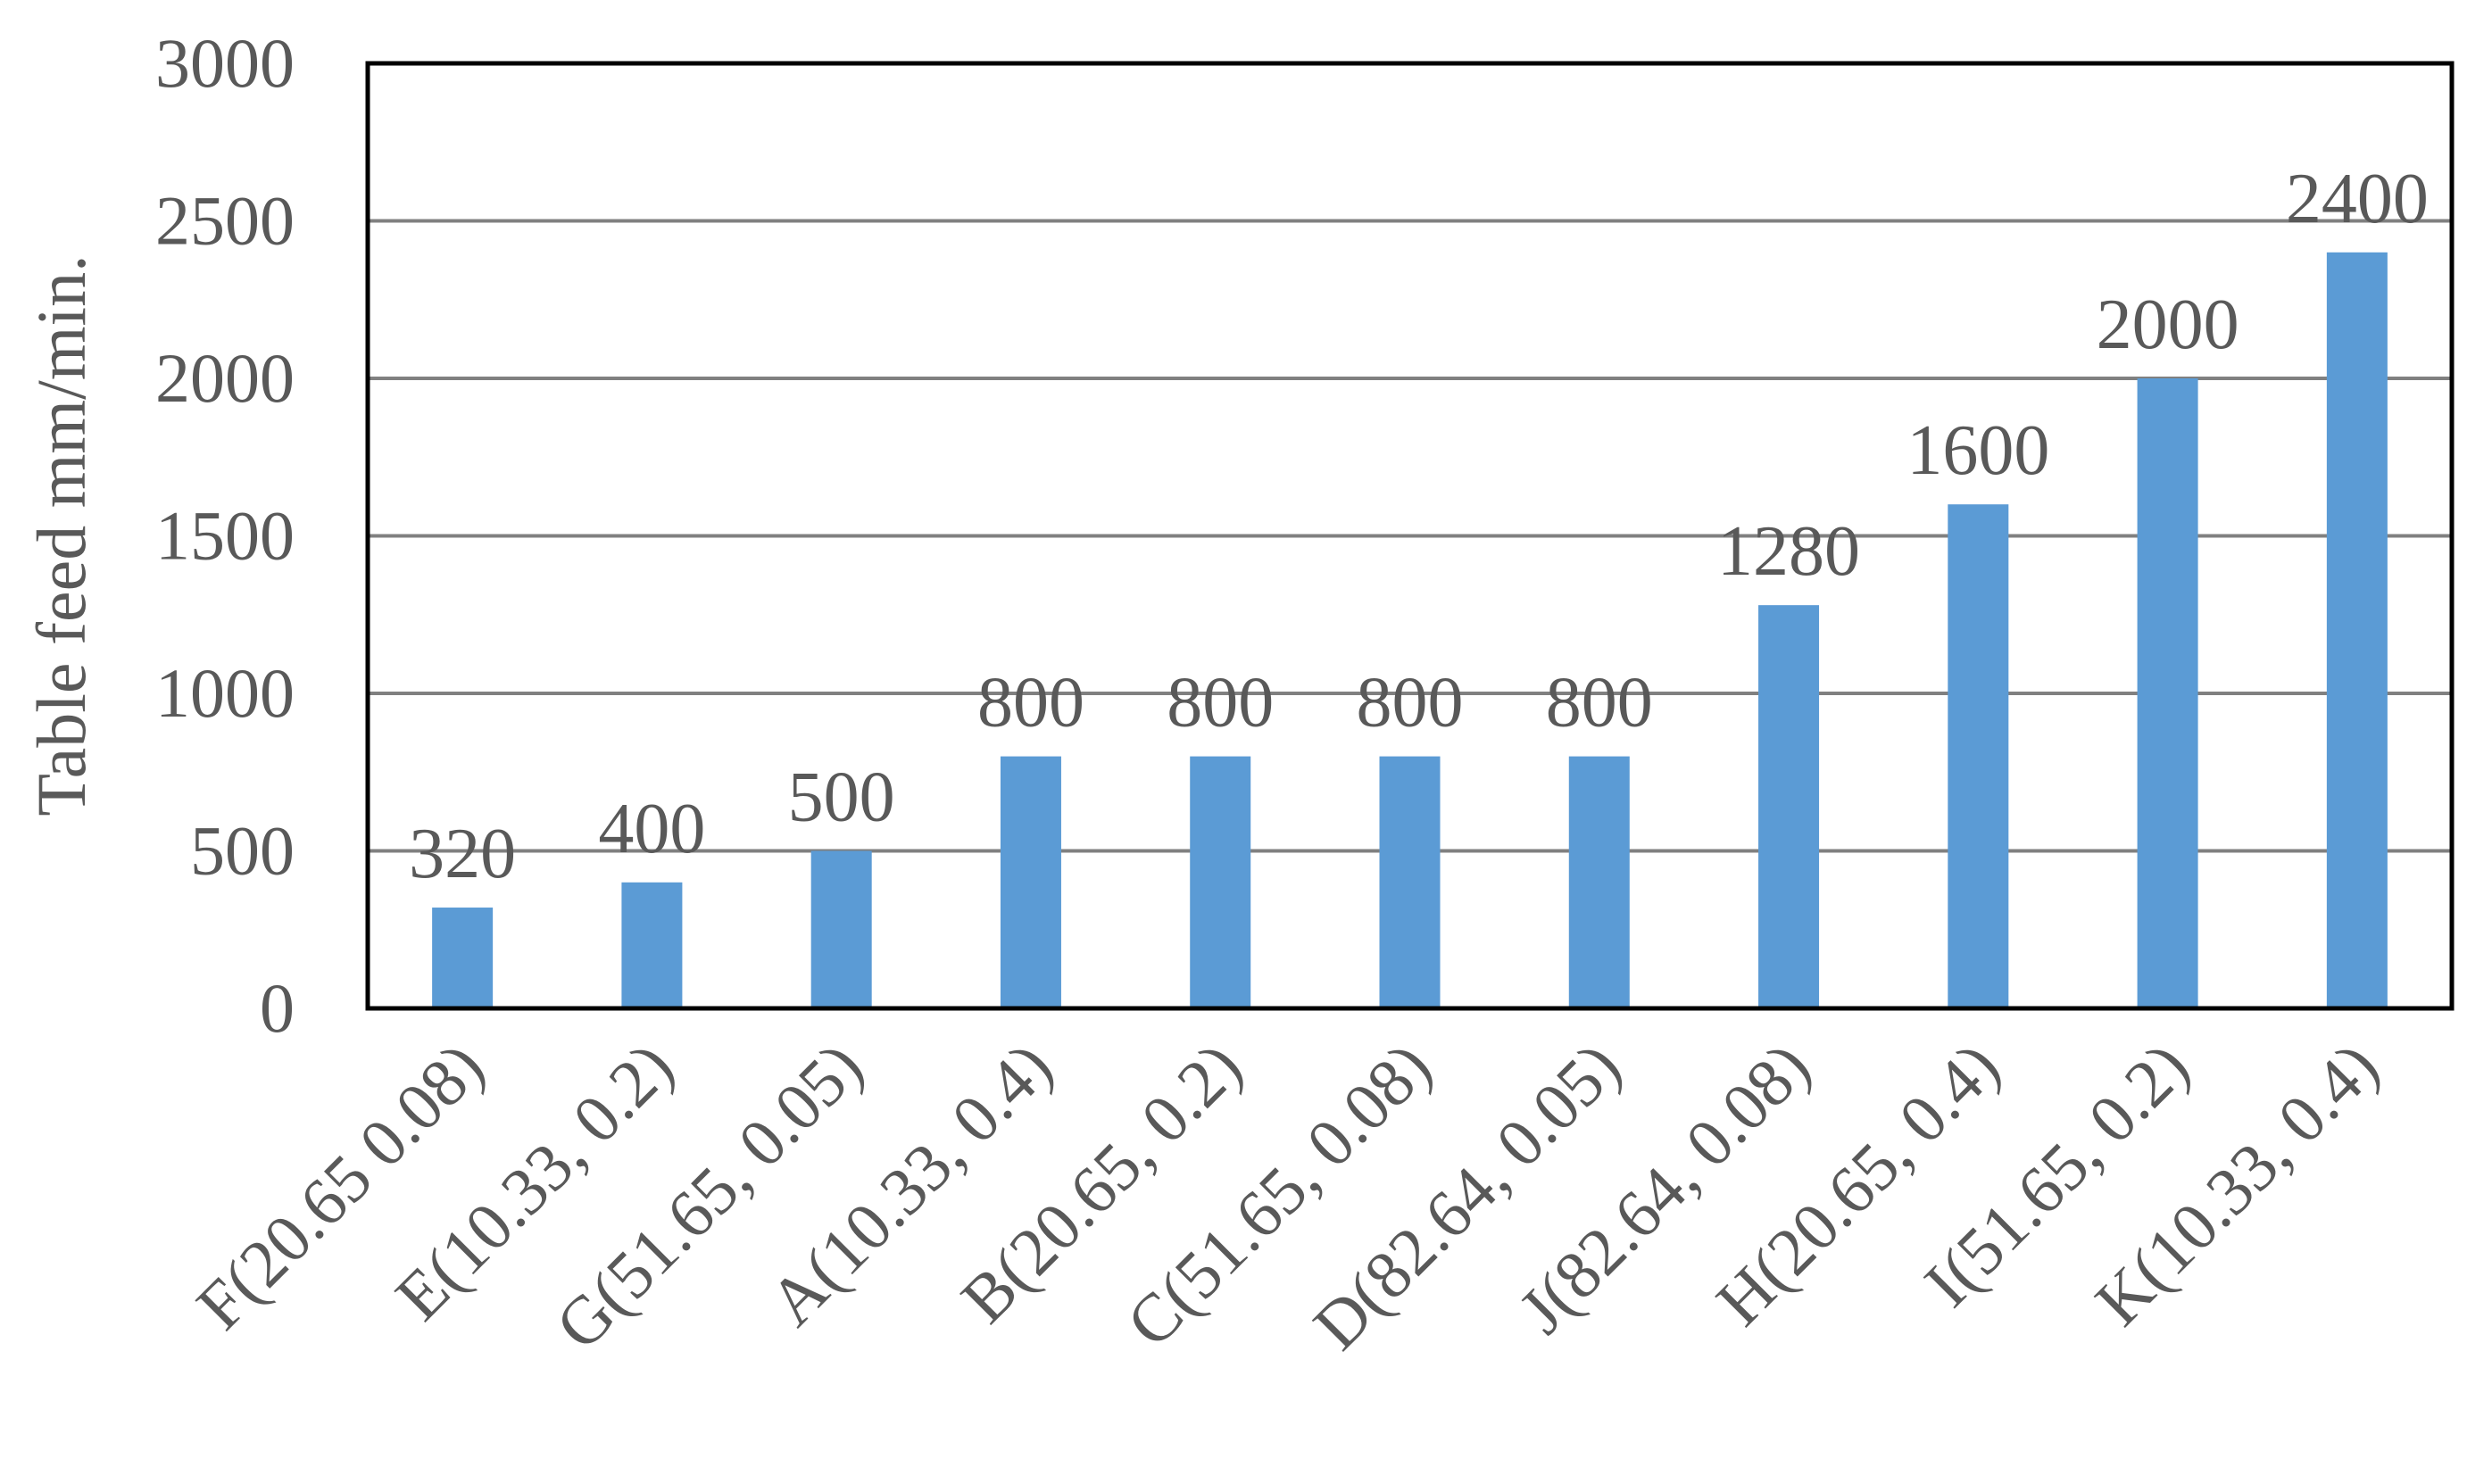 This screenshot has height=1484, width=2492. What do you see at coordinates (278, 1008) in the screenshot?
I see `y-tick-label: 0` at bounding box center [278, 1008].